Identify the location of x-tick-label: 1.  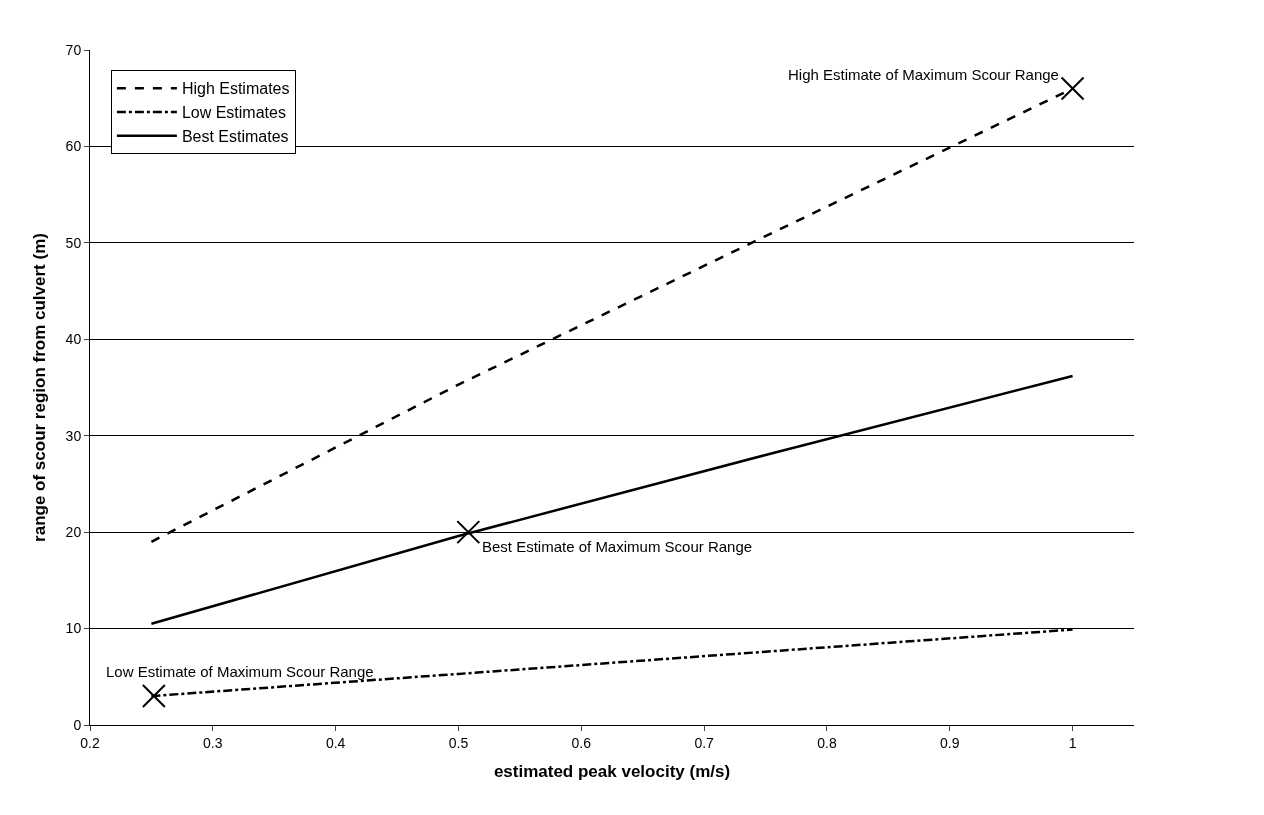
(1072, 742).